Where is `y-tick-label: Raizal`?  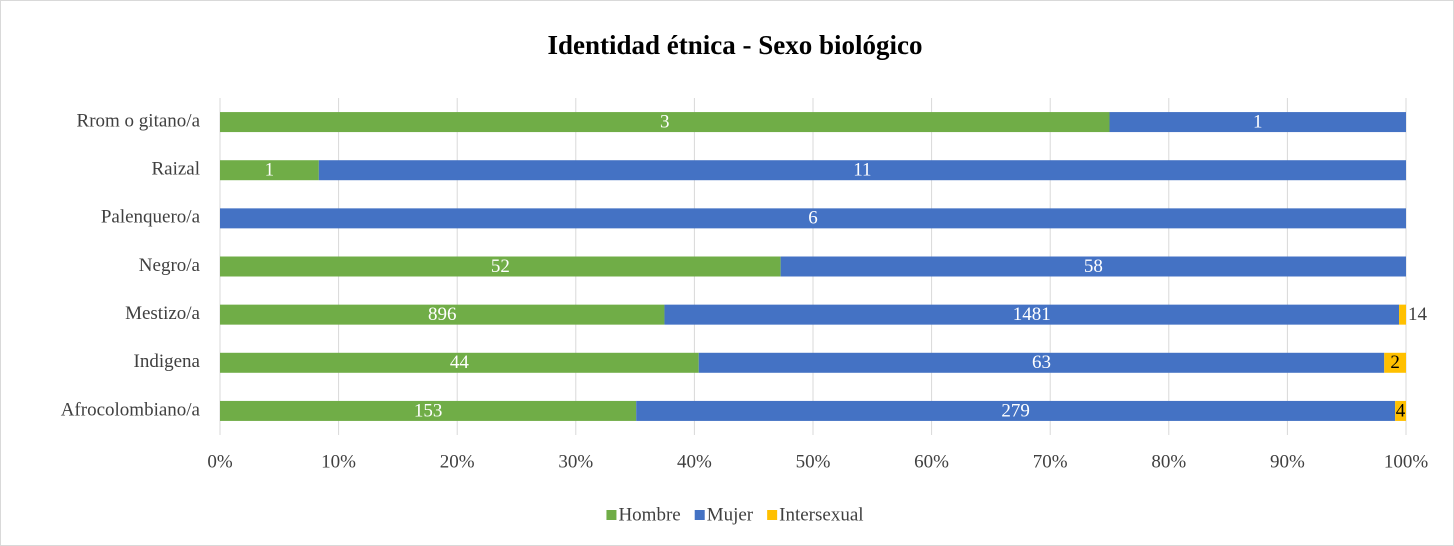
y-tick-label: Raizal is located at coordinates (175, 169).